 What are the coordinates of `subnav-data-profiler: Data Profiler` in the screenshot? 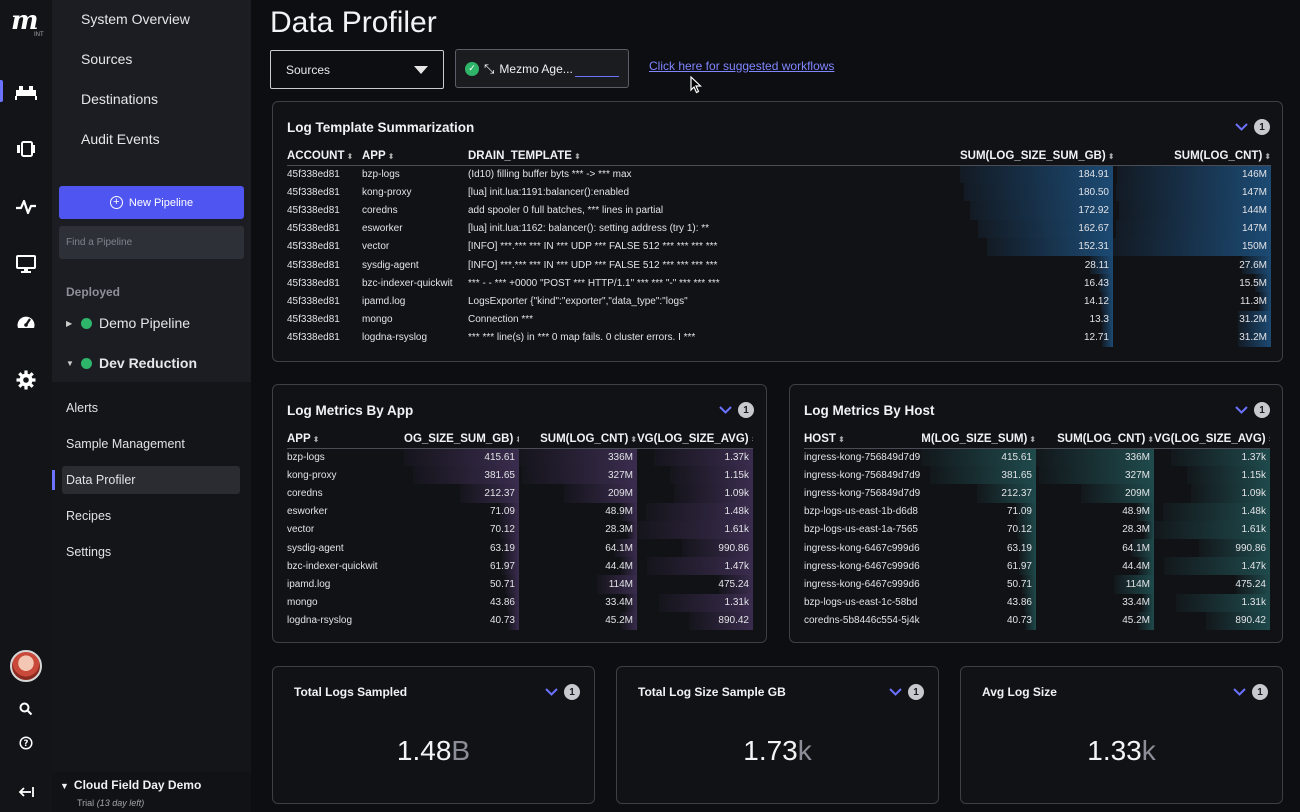 It's located at (101, 480).